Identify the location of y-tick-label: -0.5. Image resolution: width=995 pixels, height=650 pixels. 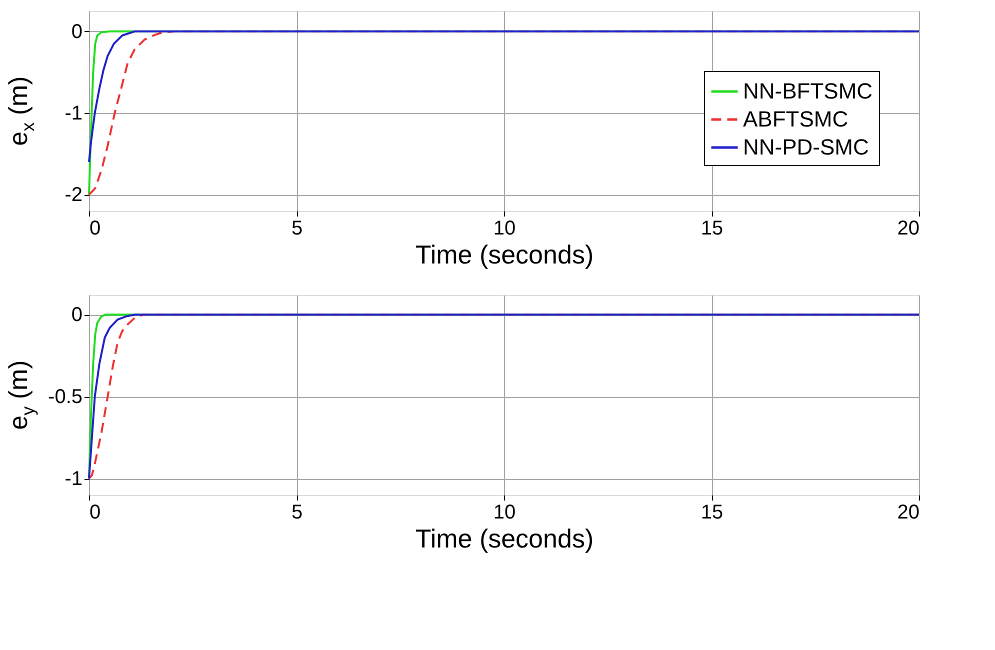
(65, 397).